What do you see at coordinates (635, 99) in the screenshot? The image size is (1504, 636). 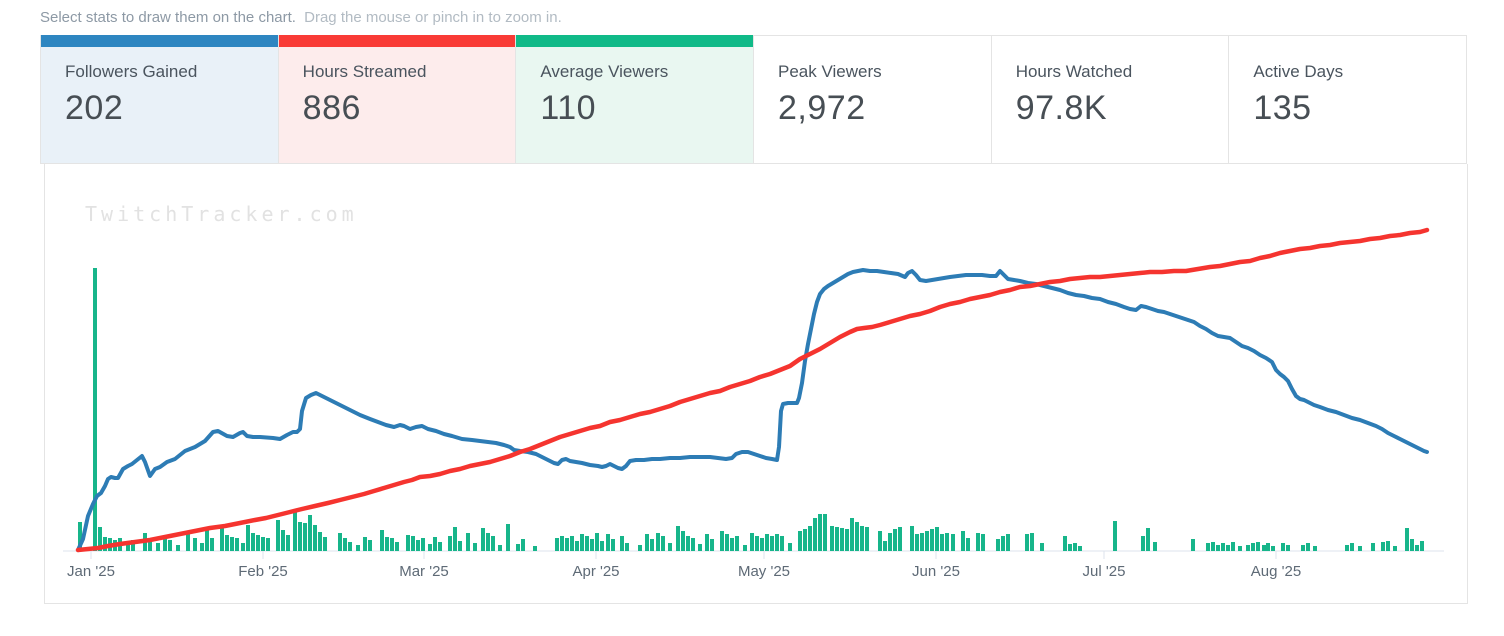 I see `stat-card-average-viewers: Average Viewers 110` at bounding box center [635, 99].